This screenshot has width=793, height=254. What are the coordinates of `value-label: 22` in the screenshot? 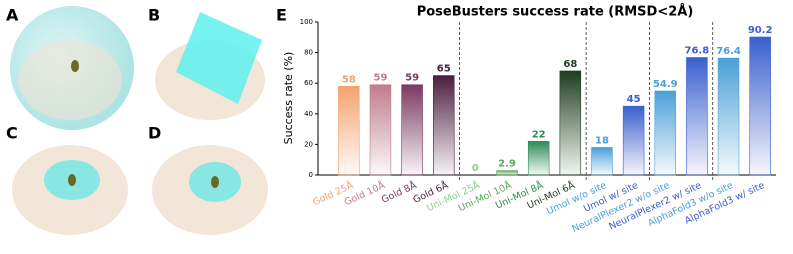 It's located at (539, 134).